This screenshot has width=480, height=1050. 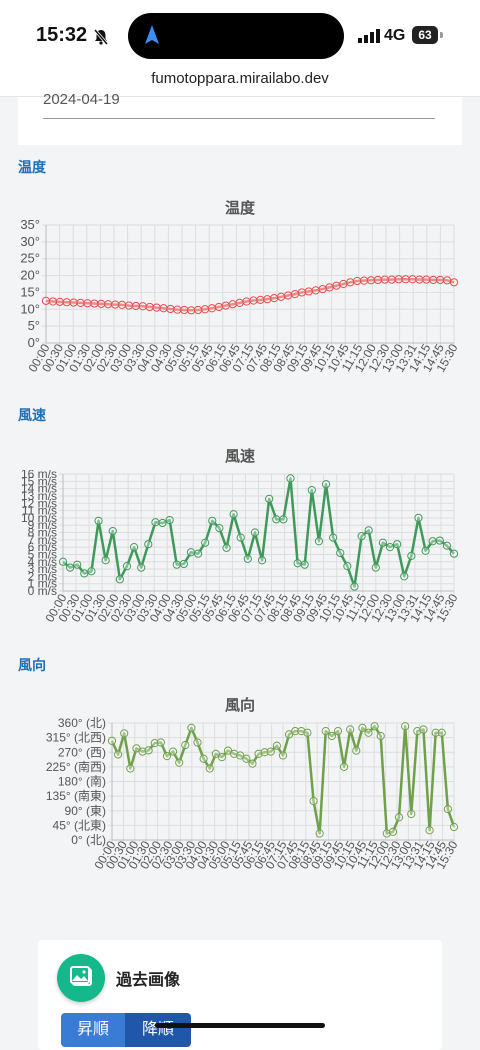 I want to click on y-tick-label: 7 m/s, so click(x=42, y=540).